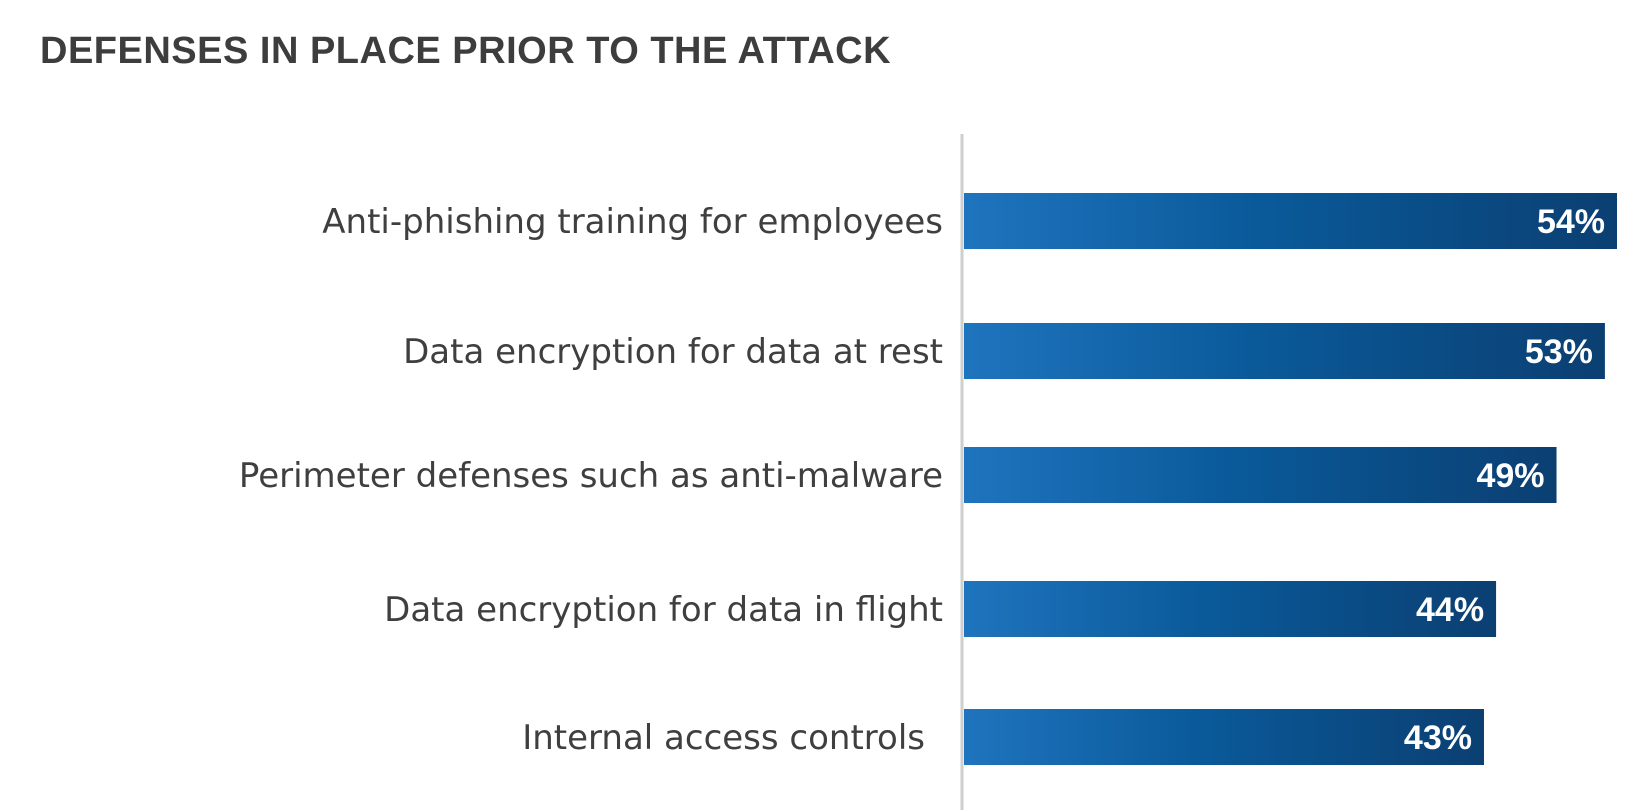 This screenshot has width=1650, height=810. I want to click on bar-row: Data encryption for data in flight 44%, so click(940, 609).